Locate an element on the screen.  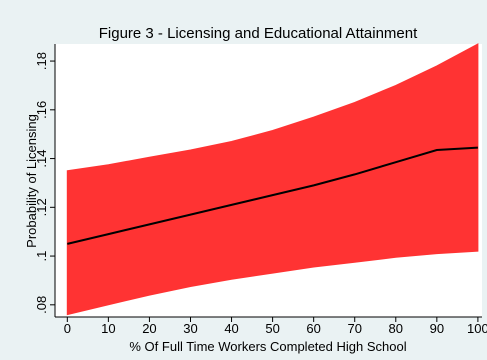
x-tick-label: 80 is located at coordinates (396, 328).